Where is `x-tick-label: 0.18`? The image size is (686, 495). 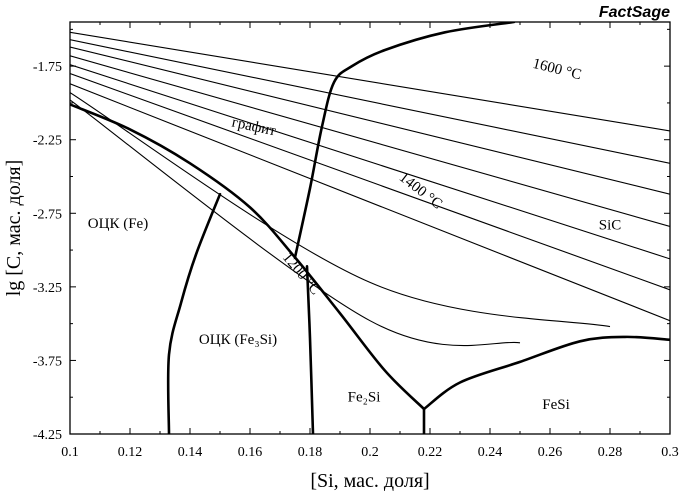
x-tick-label: 0.18 is located at coordinates (310, 452).